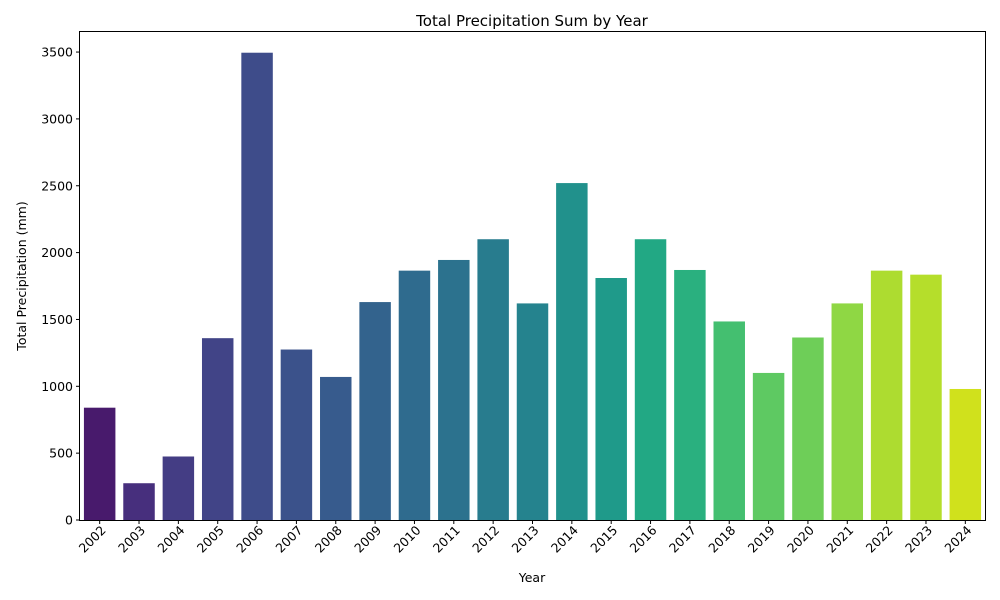 This screenshot has width=1000, height=600. What do you see at coordinates (414, 395) in the screenshot?
I see `bar-2010` at bounding box center [414, 395].